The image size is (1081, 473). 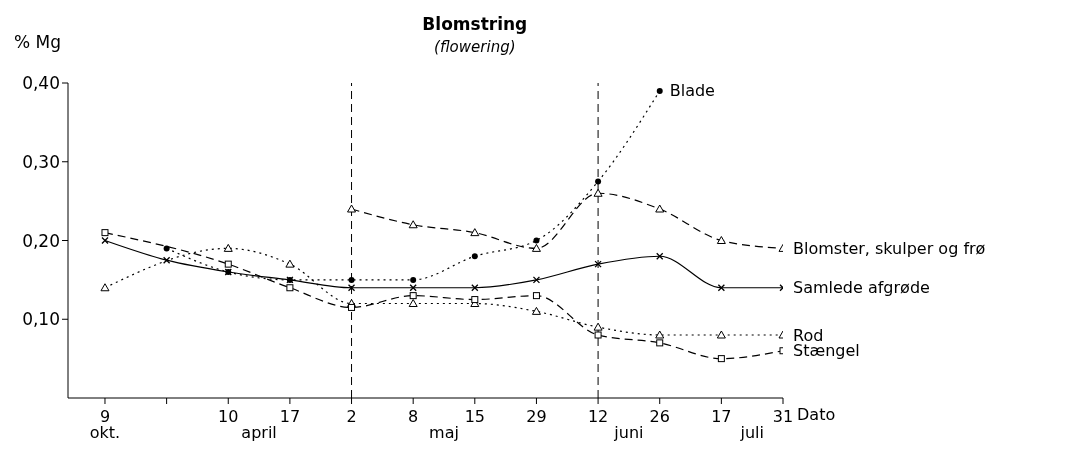 What do you see at coordinates (751, 432) in the screenshot?
I see `text: juli` at bounding box center [751, 432].